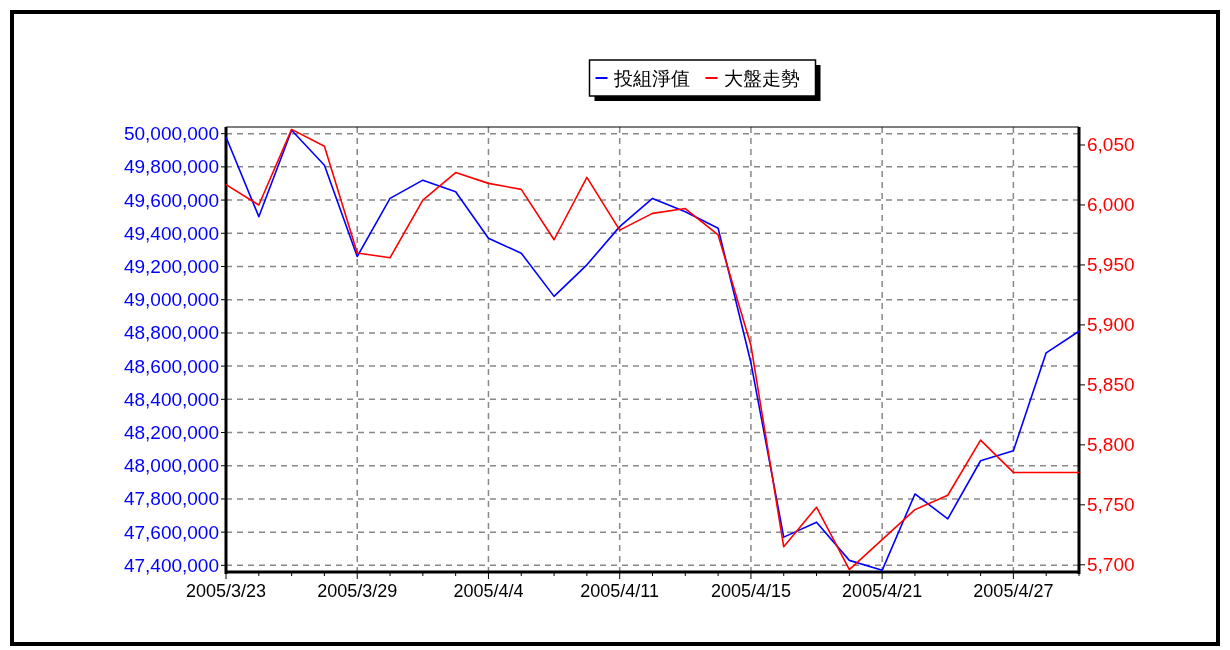  I want to click on y2-tick-label: 5,750, so click(1111, 505).